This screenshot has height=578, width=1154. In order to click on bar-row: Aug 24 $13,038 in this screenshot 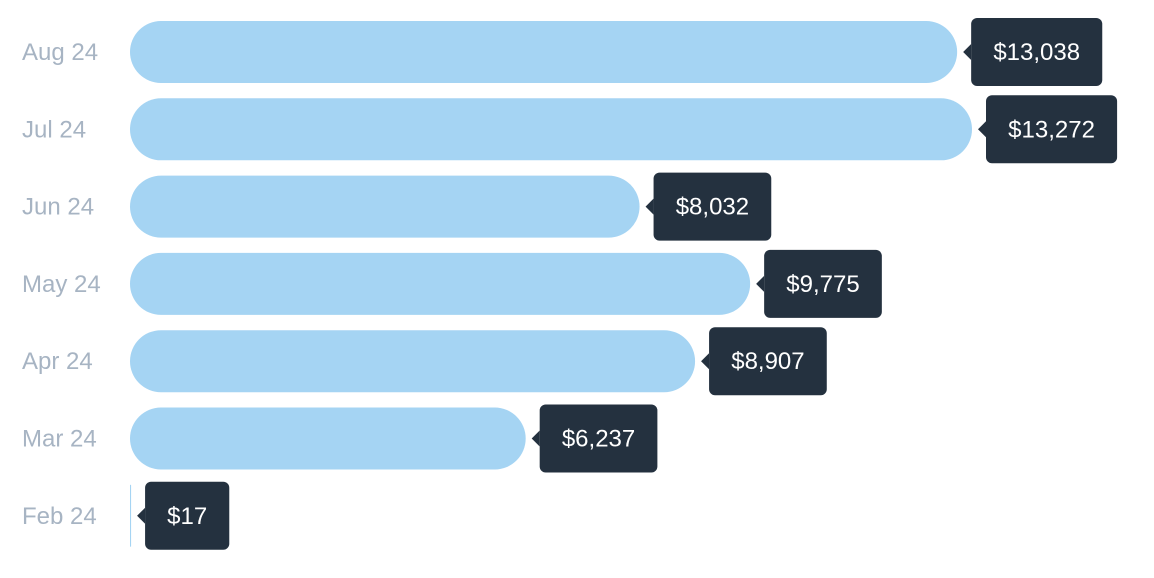, I will do `click(562, 52)`.